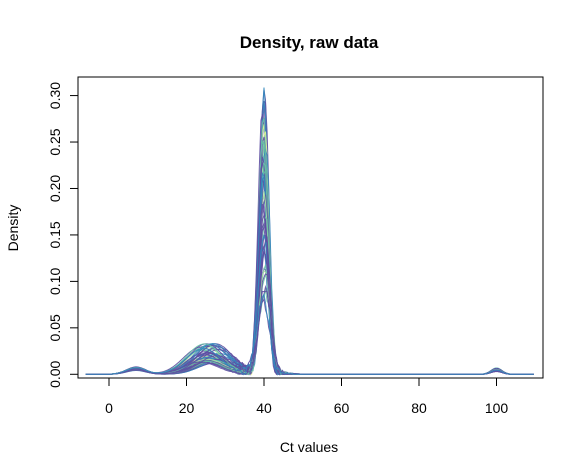 The height and width of the screenshot is (476, 583). What do you see at coordinates (419, 408) in the screenshot?
I see `x-tick-label: 80` at bounding box center [419, 408].